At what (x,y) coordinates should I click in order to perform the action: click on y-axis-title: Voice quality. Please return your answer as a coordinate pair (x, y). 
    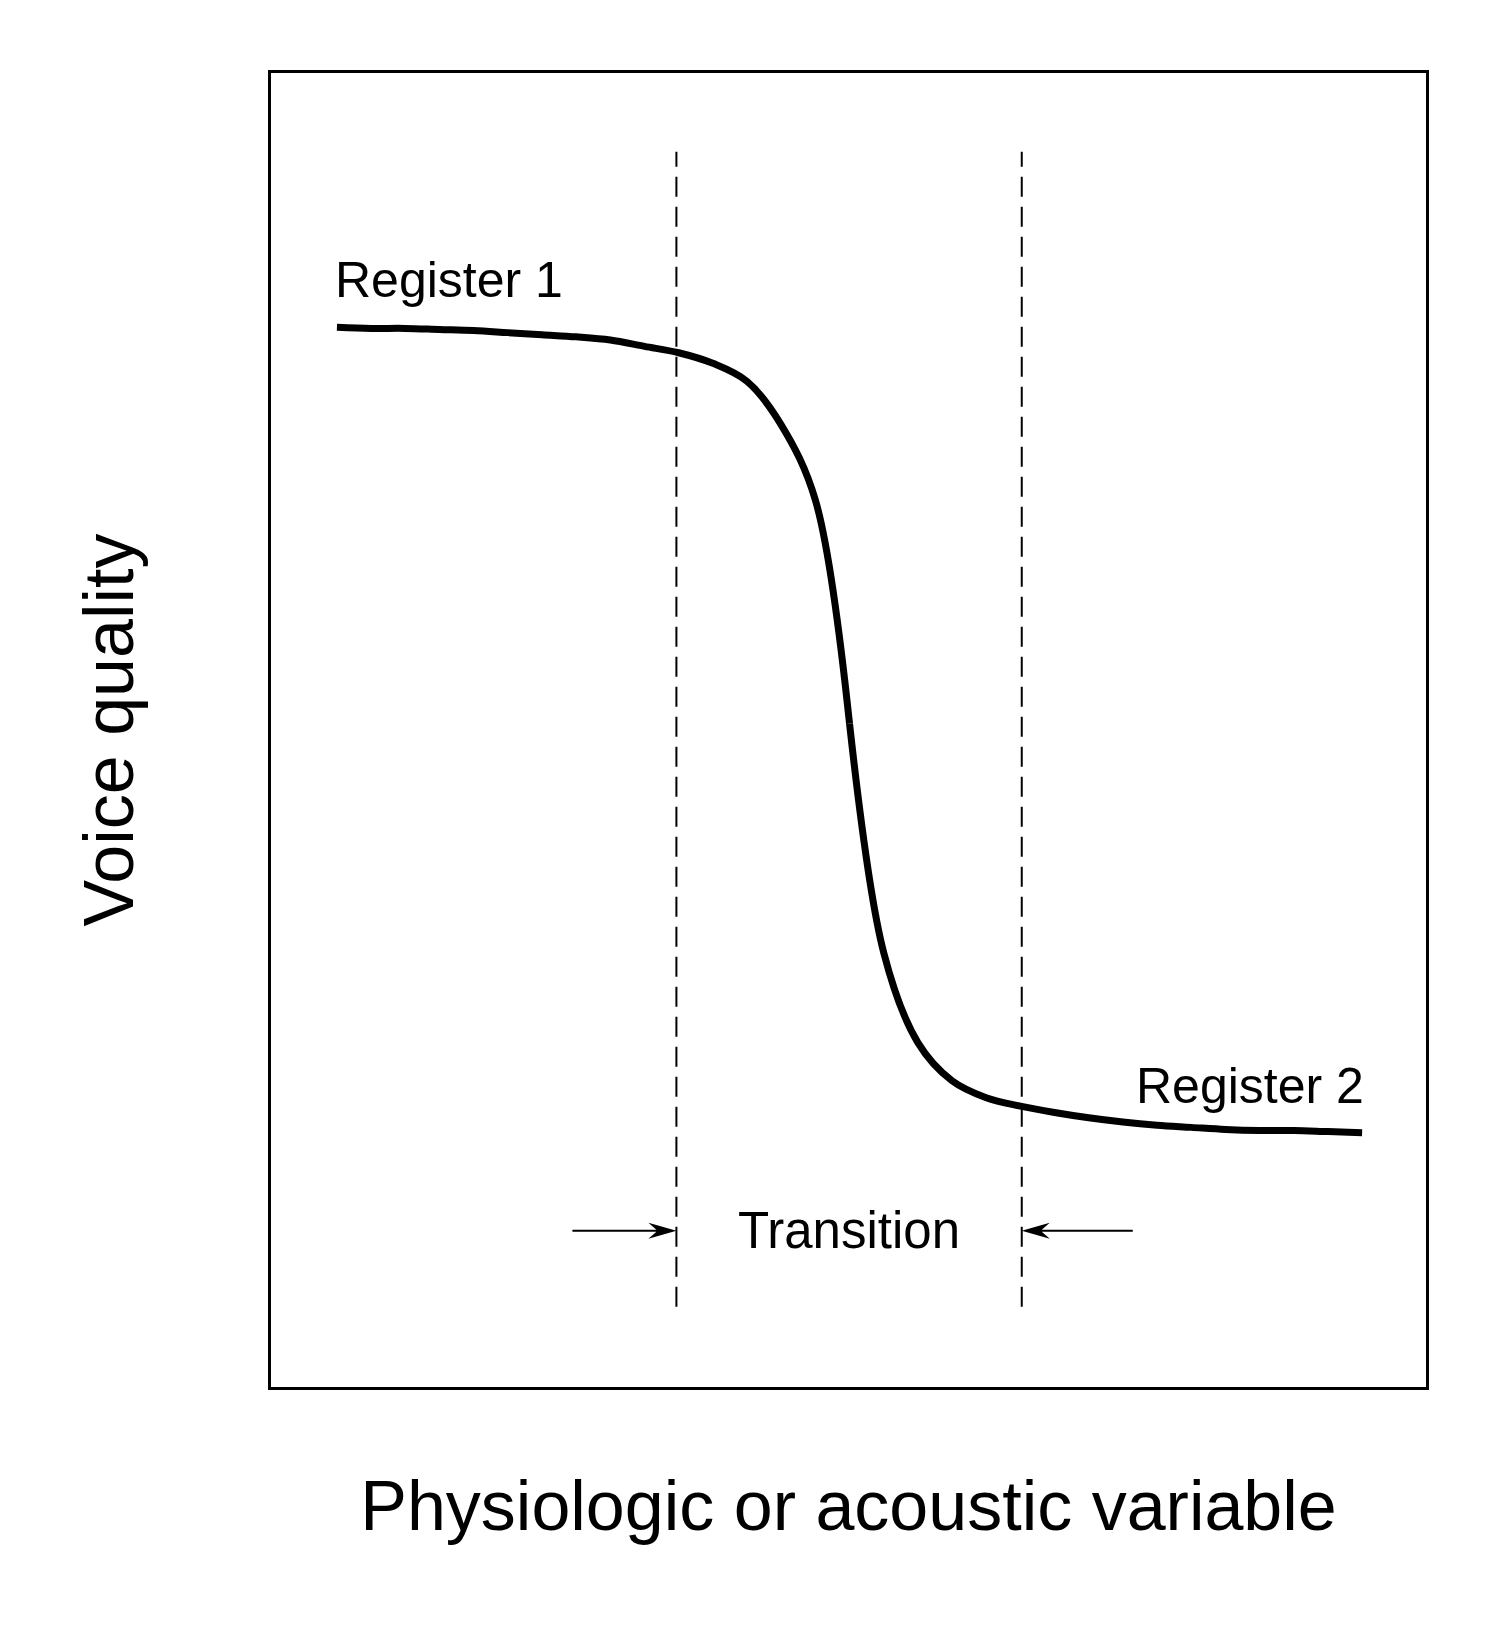
    Looking at the image, I should click on (109, 730).